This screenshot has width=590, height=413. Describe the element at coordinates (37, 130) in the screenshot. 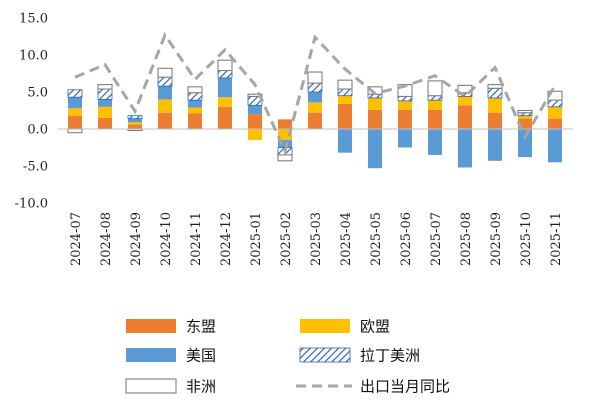

I see `y-tick-label: 0.0` at that location.